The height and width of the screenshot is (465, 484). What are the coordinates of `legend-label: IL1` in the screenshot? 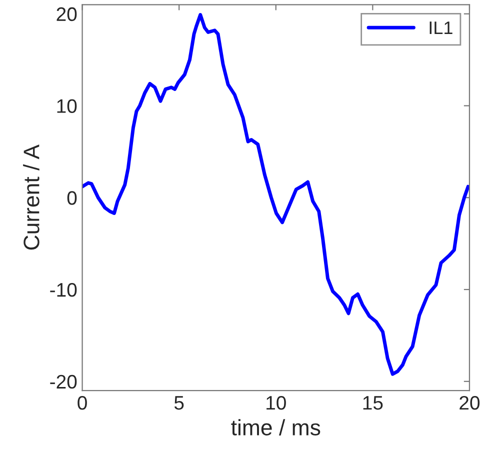 It's located at (441, 28).